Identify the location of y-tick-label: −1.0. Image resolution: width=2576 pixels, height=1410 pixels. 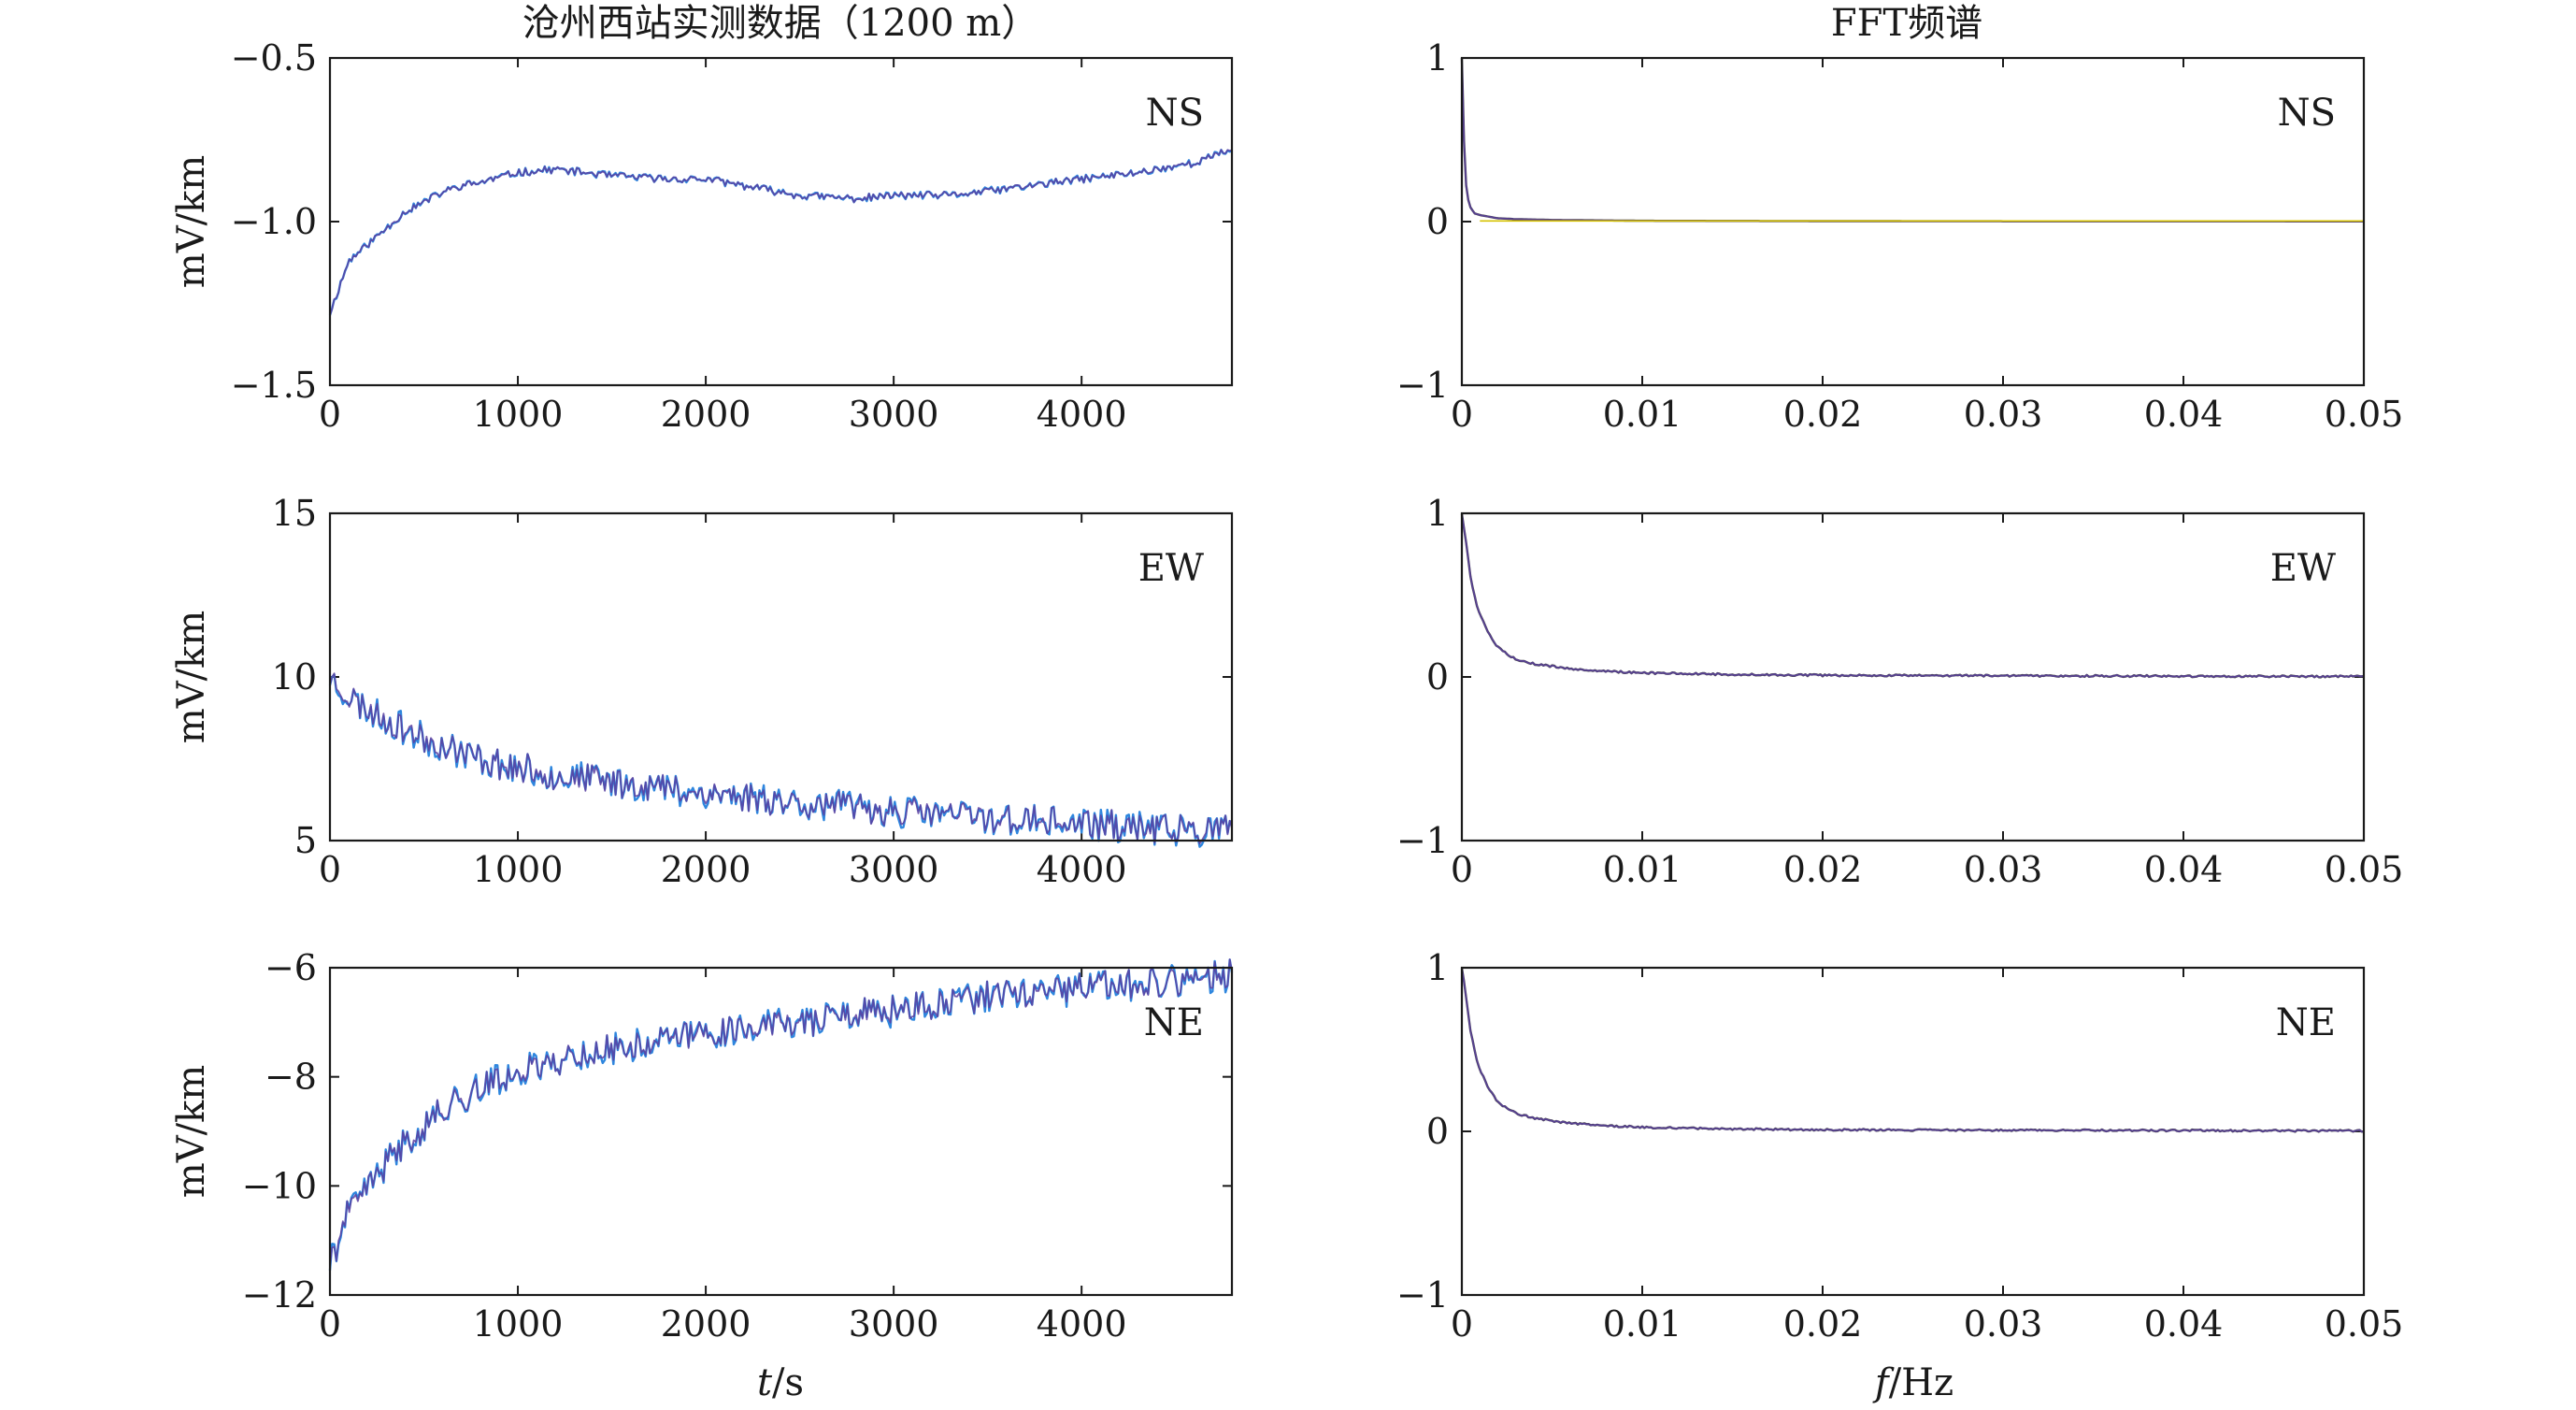
(274, 221).